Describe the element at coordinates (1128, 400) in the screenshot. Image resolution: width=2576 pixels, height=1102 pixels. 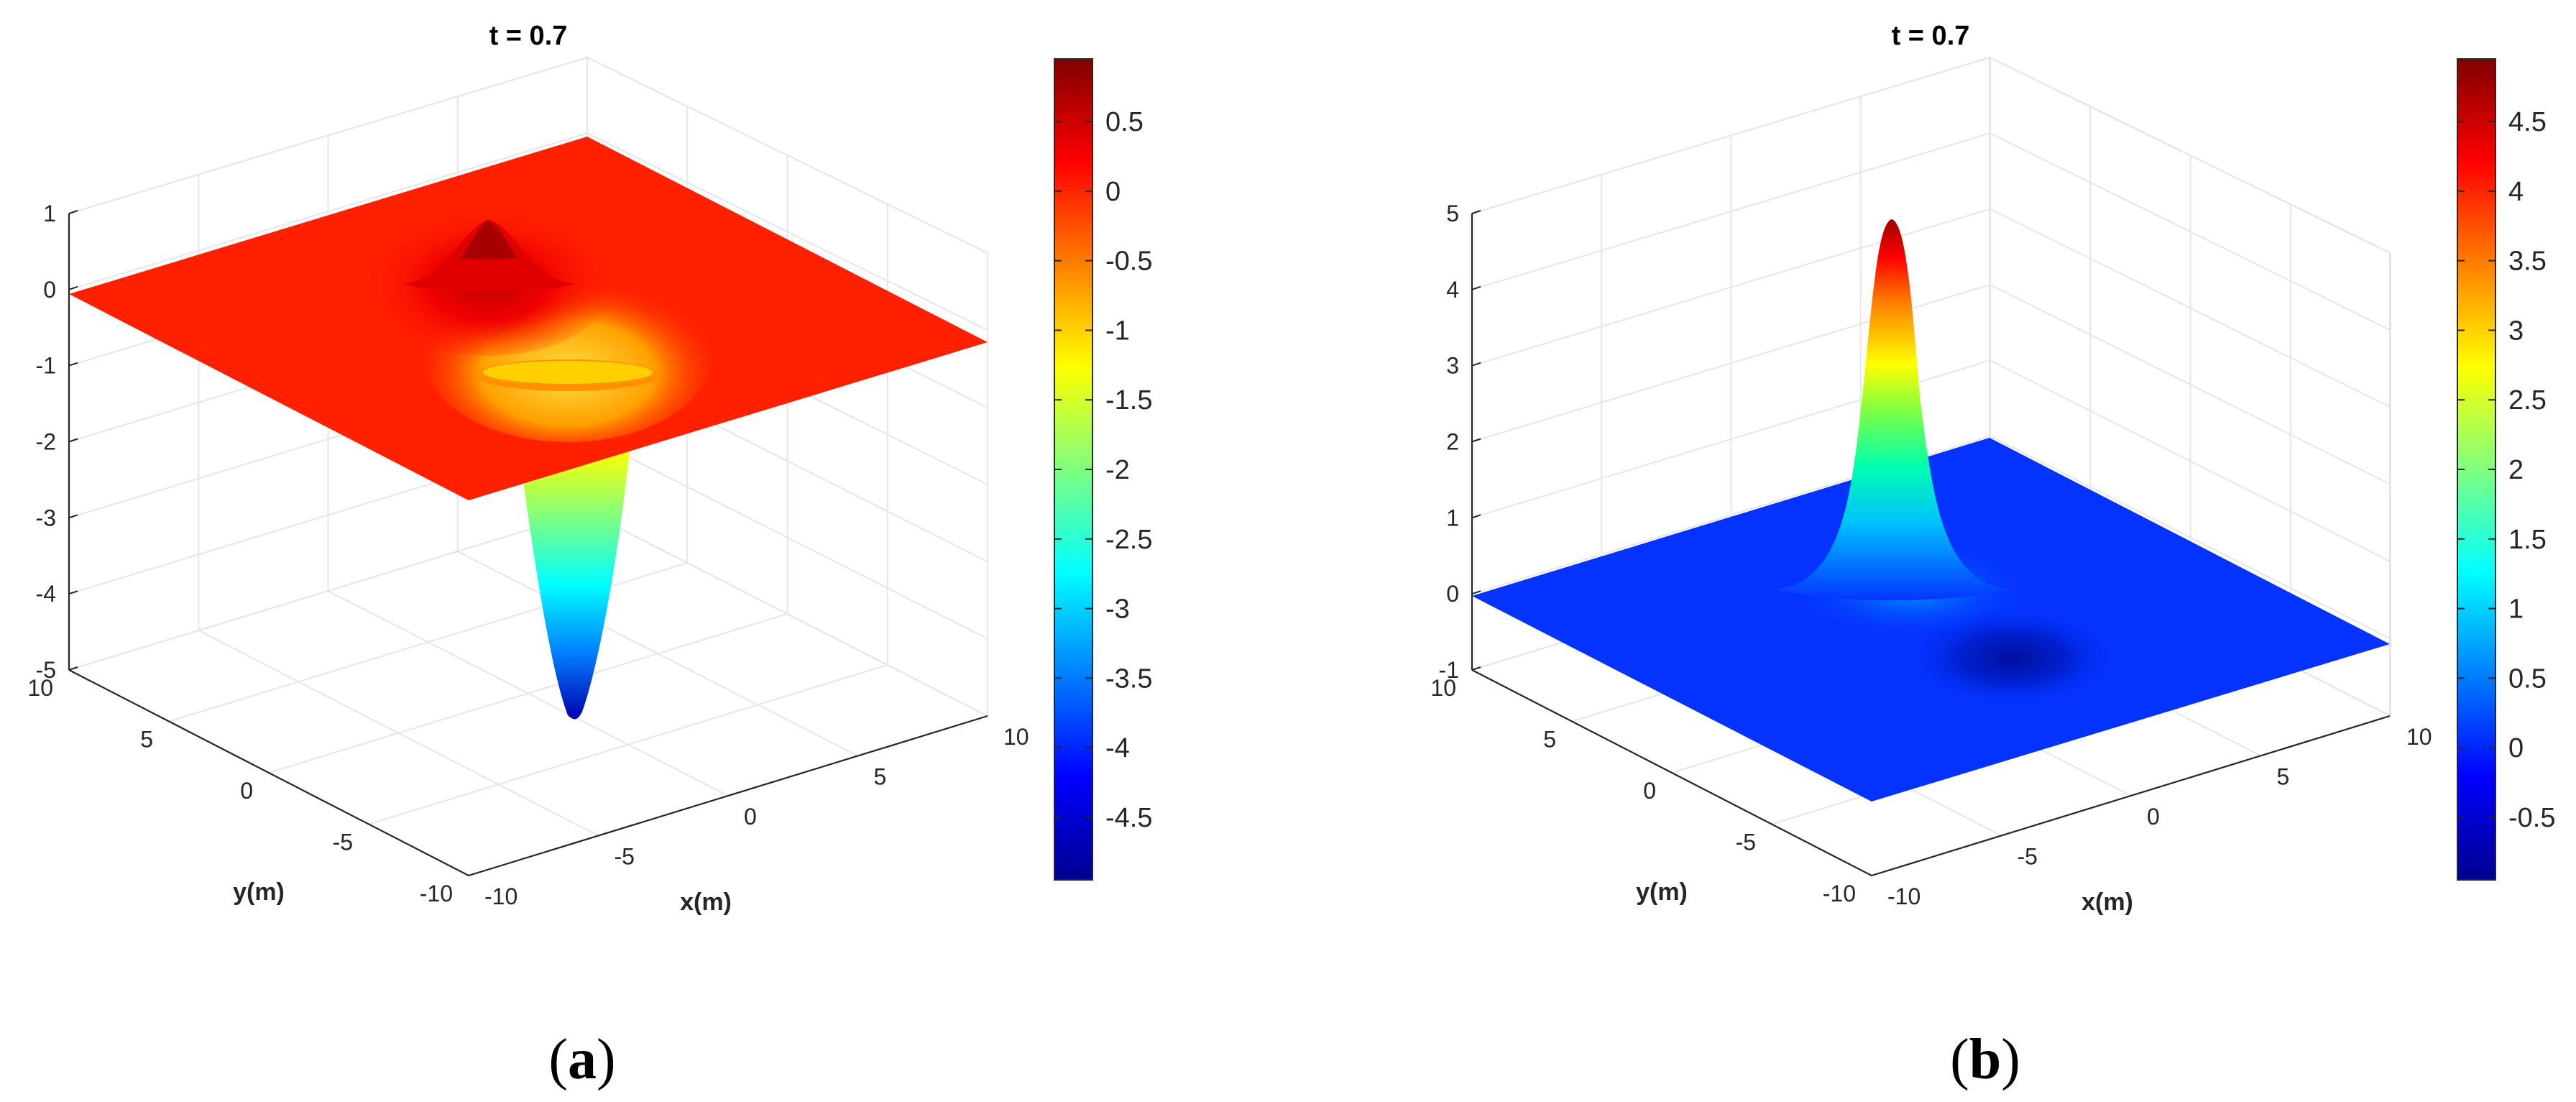
I see `colorbar-tick-label: -1.5` at that location.